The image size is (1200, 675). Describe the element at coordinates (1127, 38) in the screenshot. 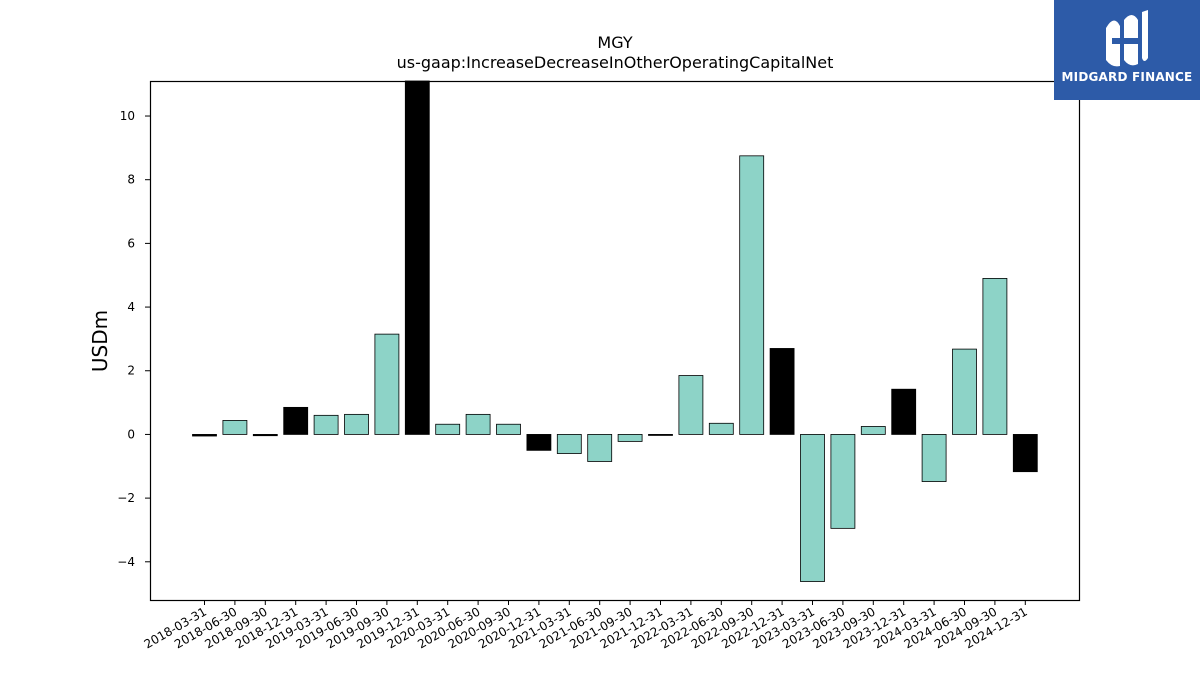

I see `midgard-logo-icon` at that location.